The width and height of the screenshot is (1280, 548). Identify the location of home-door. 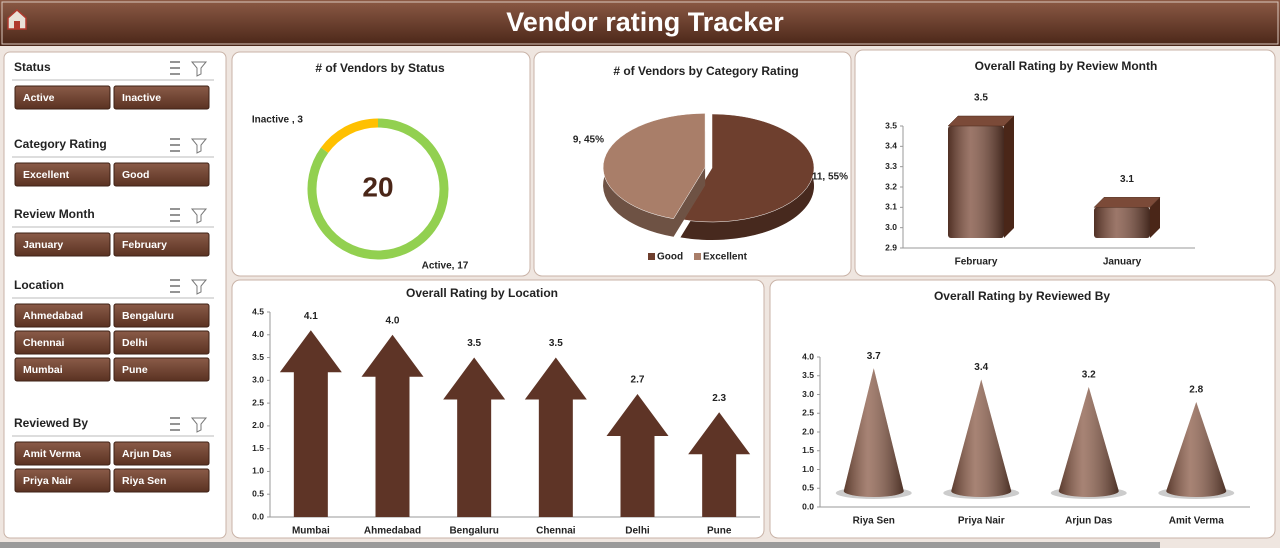
(17, 25).